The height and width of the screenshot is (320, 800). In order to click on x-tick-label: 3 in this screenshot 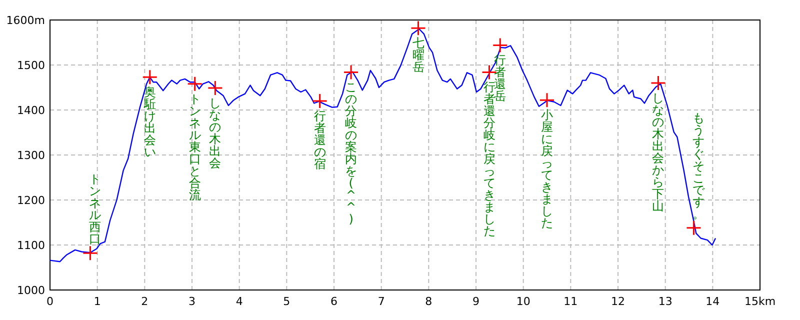, I will do `click(192, 301)`.